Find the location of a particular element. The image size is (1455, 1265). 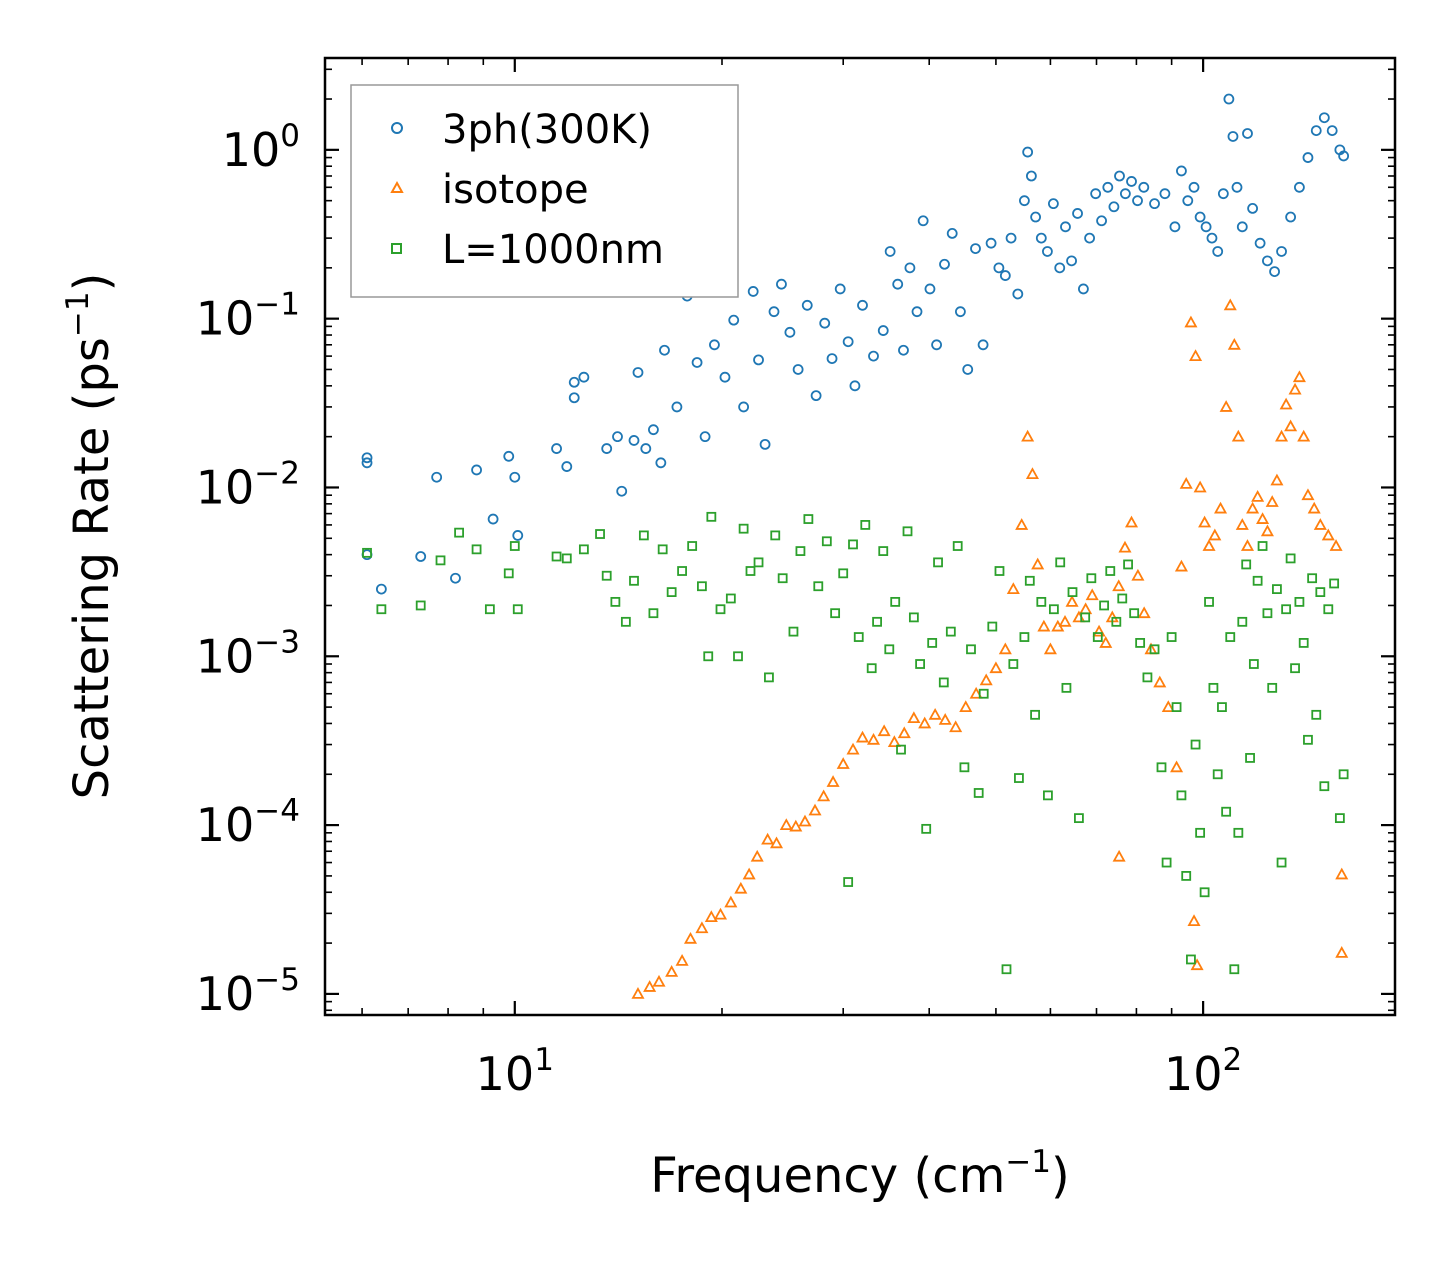

legend-entry-3ph: 3ph(300K) is located at coordinates (521, 130).